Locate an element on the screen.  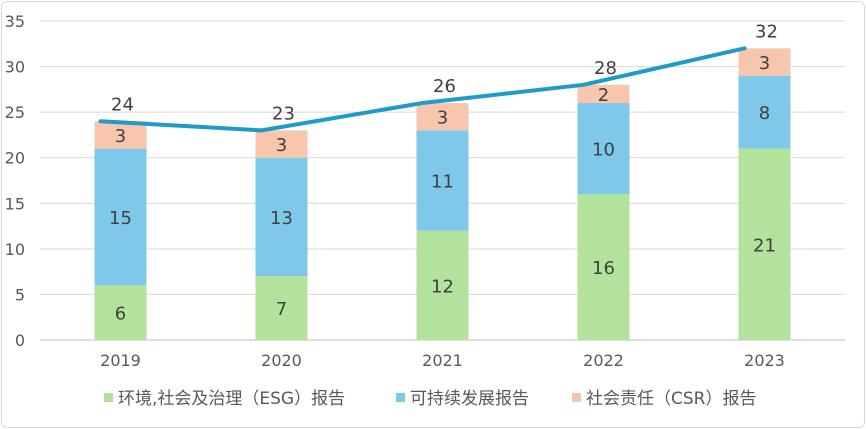
total-label: 32 is located at coordinates (766, 31).